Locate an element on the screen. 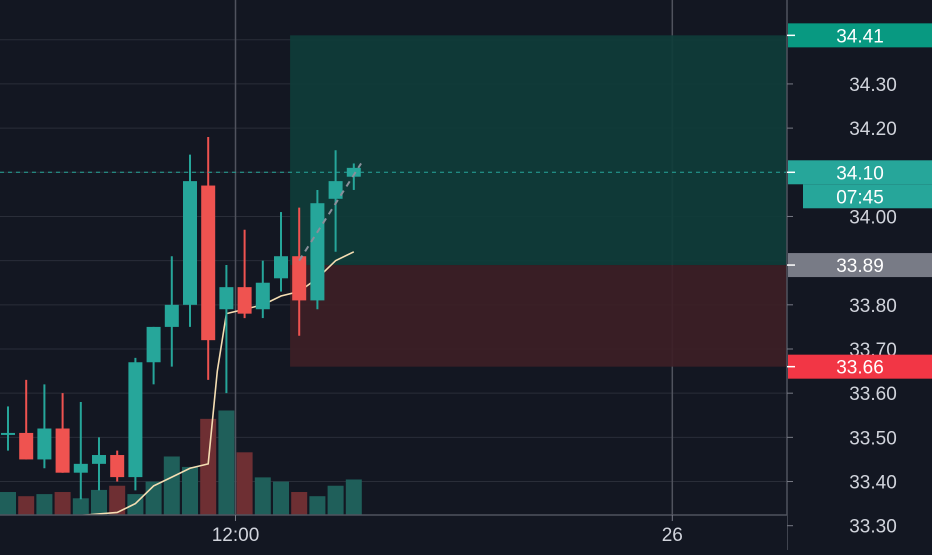 This screenshot has height=555, width=932. target-price-tag: 34.41 is located at coordinates (859, 35).